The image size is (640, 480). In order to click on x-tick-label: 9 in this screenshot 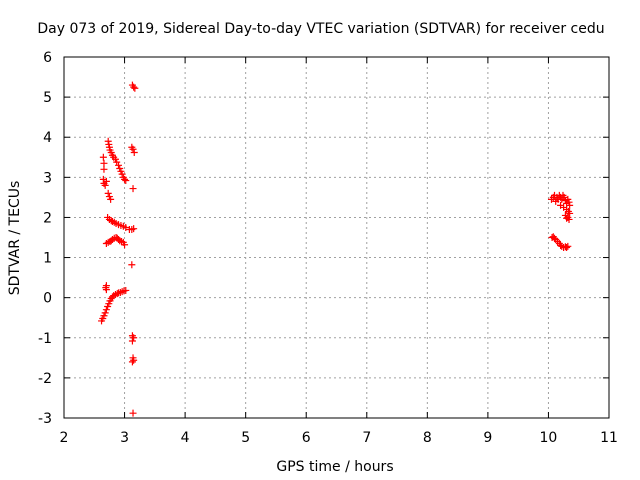, I will do `click(487, 438)`.